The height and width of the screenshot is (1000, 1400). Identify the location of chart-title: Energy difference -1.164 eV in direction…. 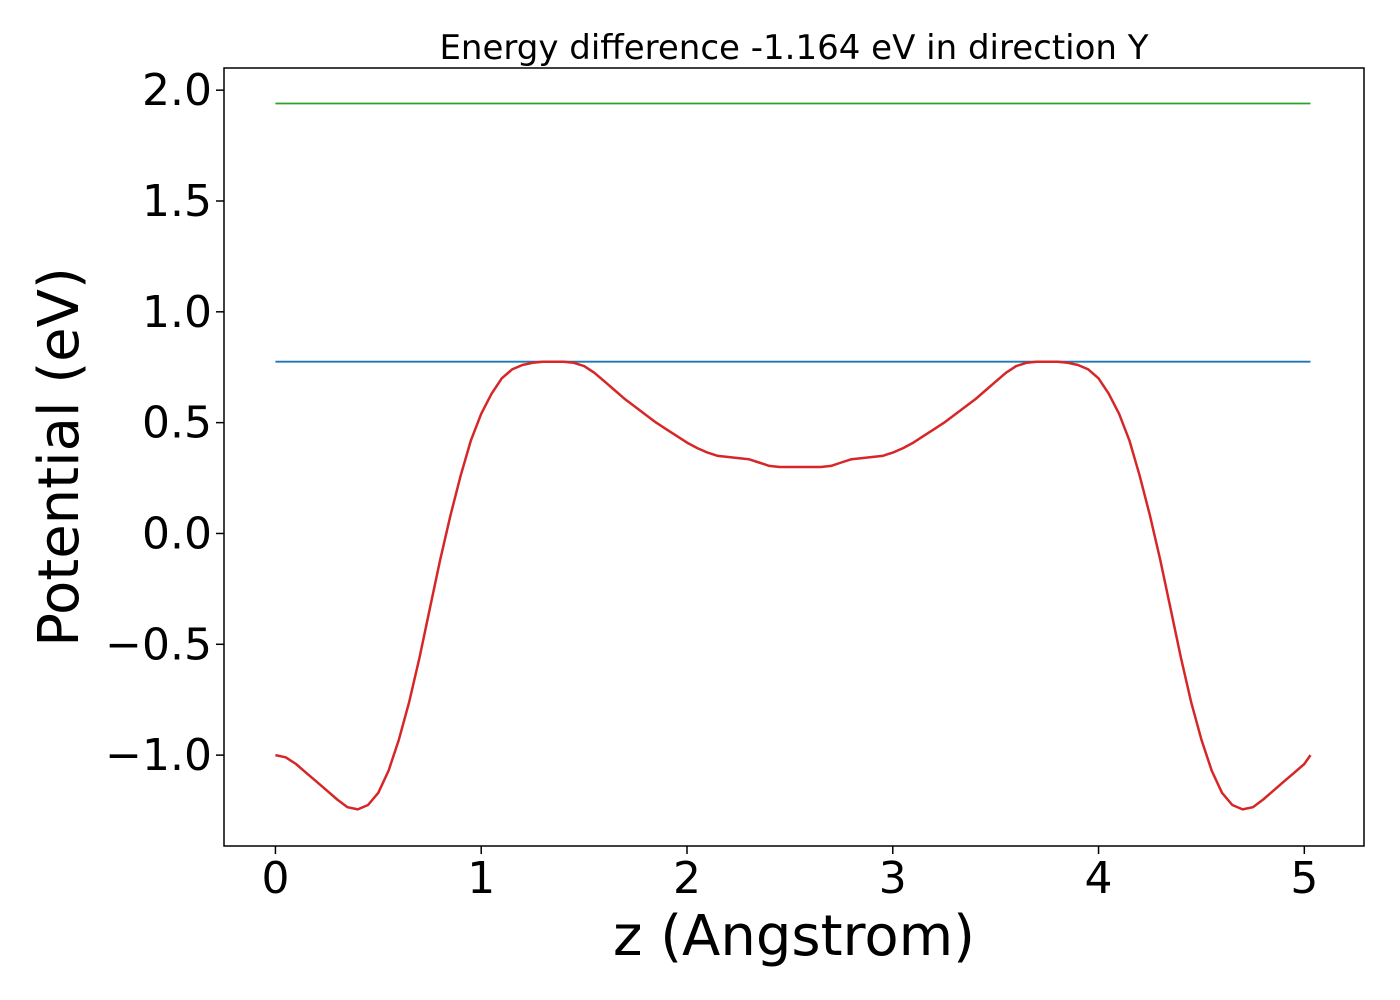
(793, 48).